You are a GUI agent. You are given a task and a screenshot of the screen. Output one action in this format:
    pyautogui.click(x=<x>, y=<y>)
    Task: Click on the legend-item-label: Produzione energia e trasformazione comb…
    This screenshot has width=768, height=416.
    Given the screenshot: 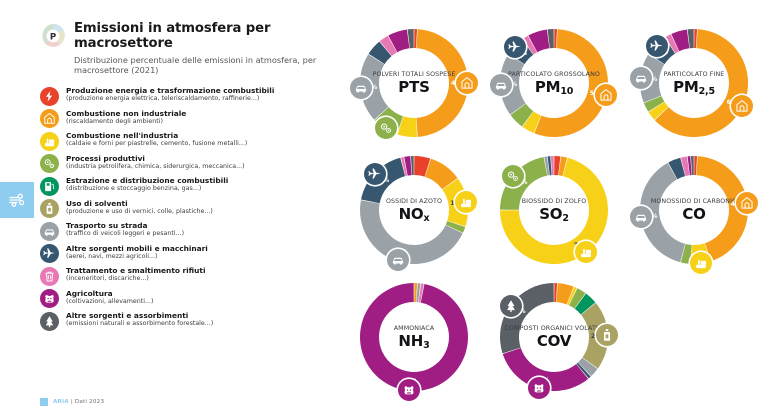 What is the action you would take?
    pyautogui.click(x=170, y=91)
    